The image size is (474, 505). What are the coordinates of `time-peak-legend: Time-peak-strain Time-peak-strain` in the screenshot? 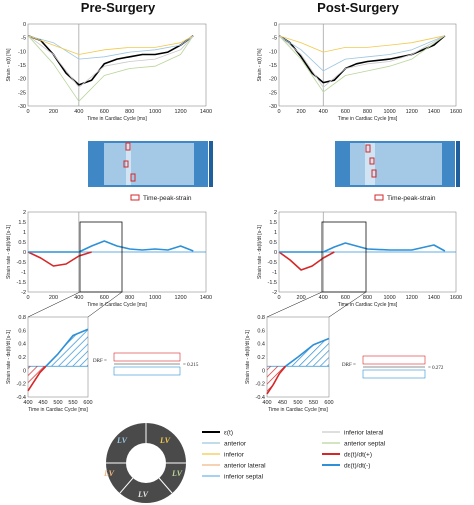 It's located at (283, 198).